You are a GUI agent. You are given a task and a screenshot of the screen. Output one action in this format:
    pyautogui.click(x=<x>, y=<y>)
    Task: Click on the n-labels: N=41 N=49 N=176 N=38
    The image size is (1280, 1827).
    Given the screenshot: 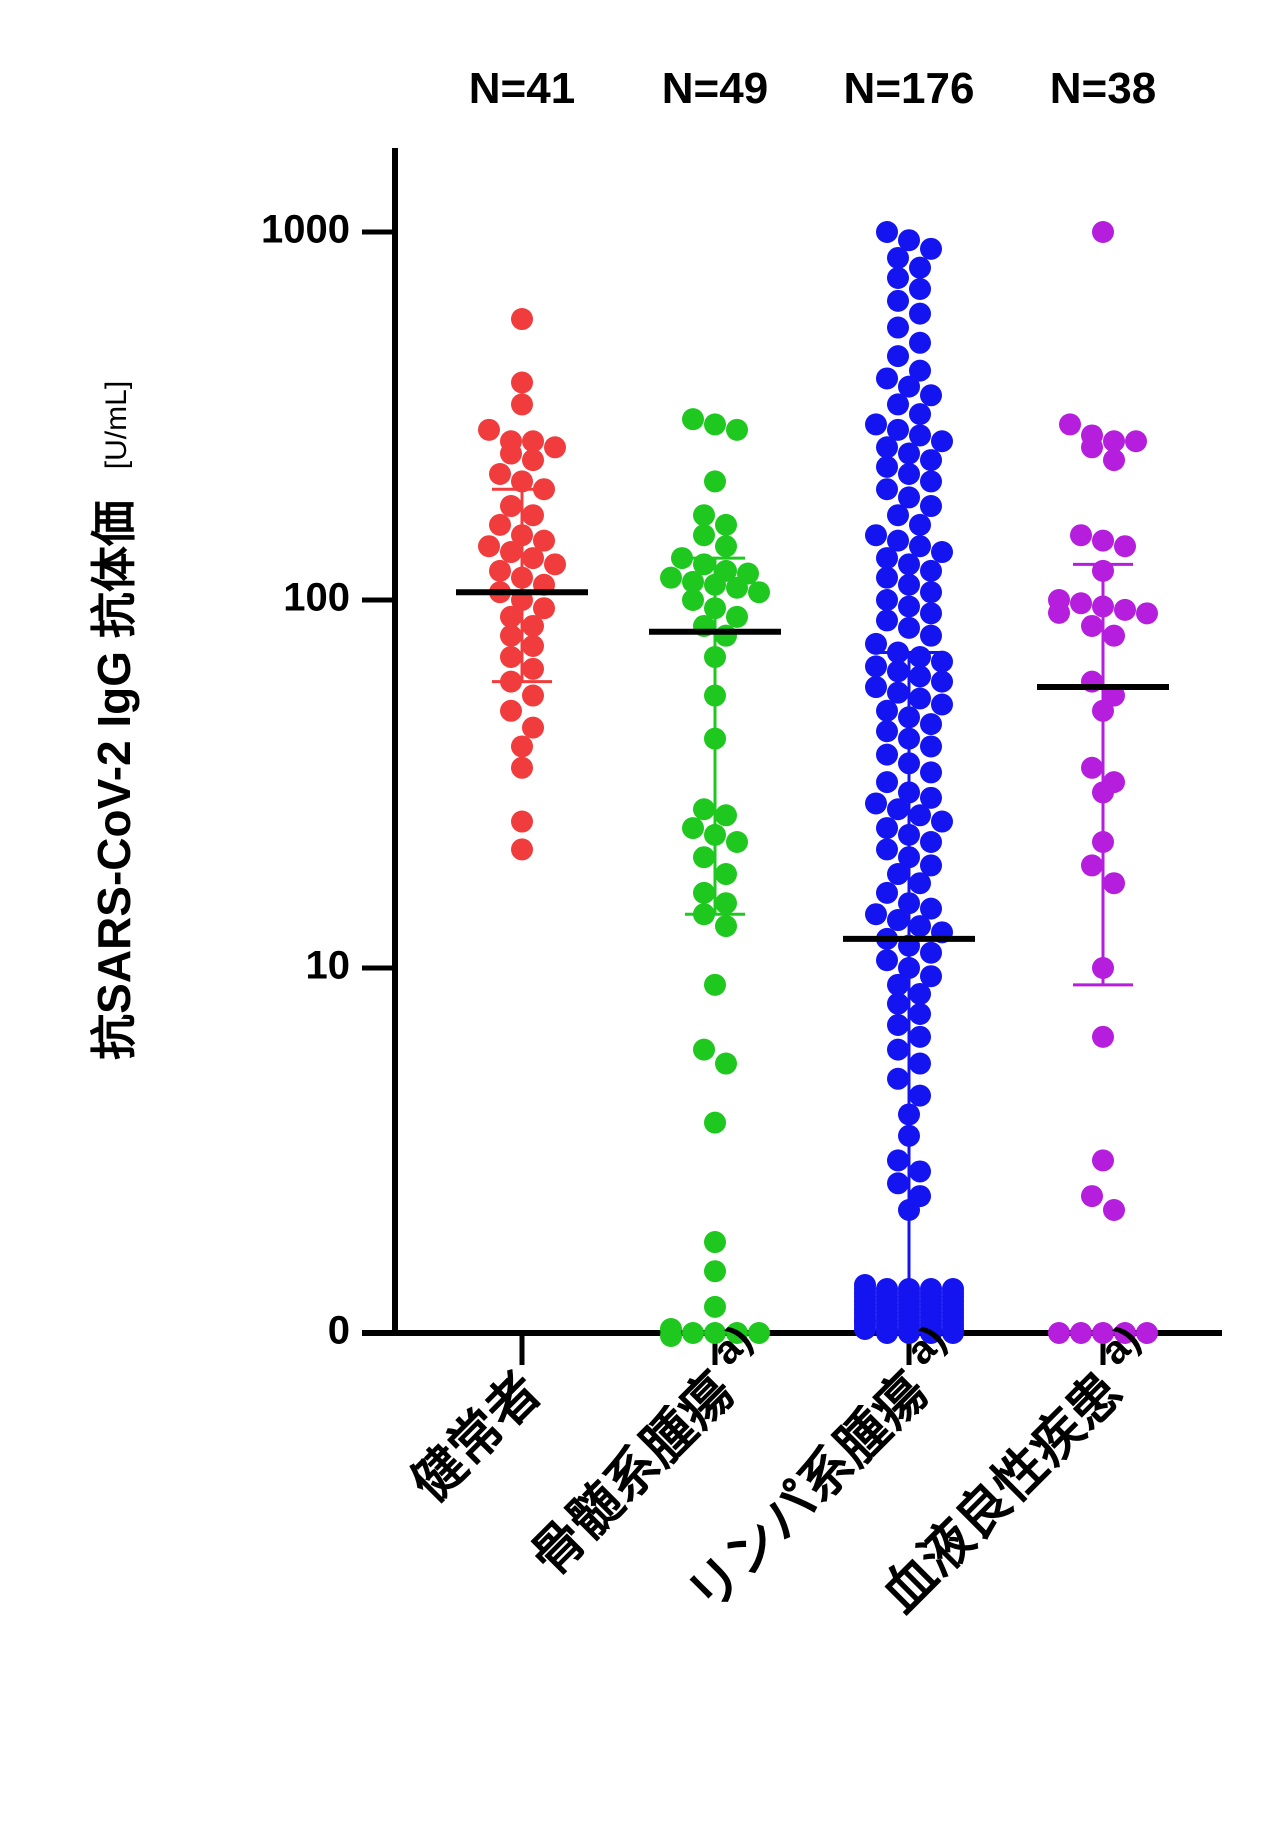 What is the action you would take?
    pyautogui.click(x=812, y=88)
    